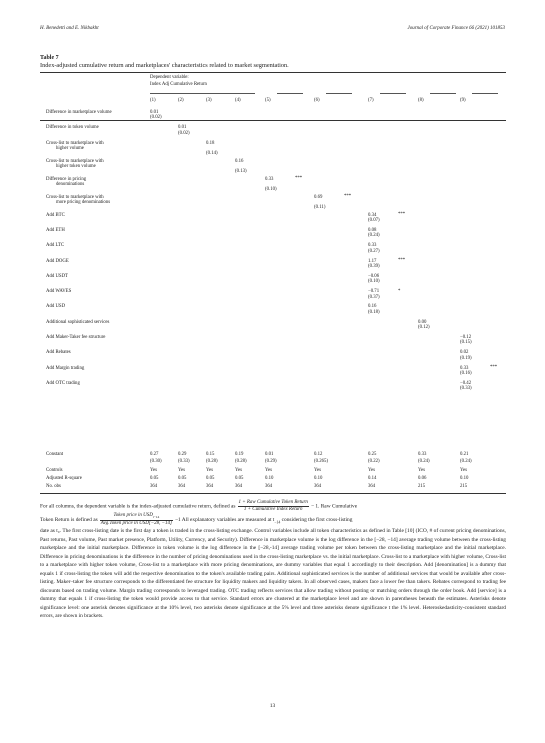  Describe the element at coordinates (57, 261) in the screenshot. I see `row-label: Add DOGE` at that location.